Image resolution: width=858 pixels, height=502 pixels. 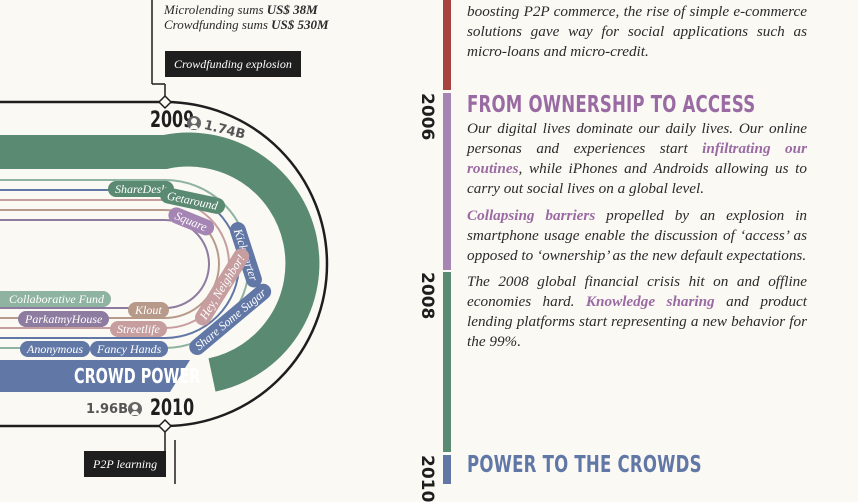 What do you see at coordinates (447, 181) in the screenshot?
I see `timeline-bar-purple` at bounding box center [447, 181].